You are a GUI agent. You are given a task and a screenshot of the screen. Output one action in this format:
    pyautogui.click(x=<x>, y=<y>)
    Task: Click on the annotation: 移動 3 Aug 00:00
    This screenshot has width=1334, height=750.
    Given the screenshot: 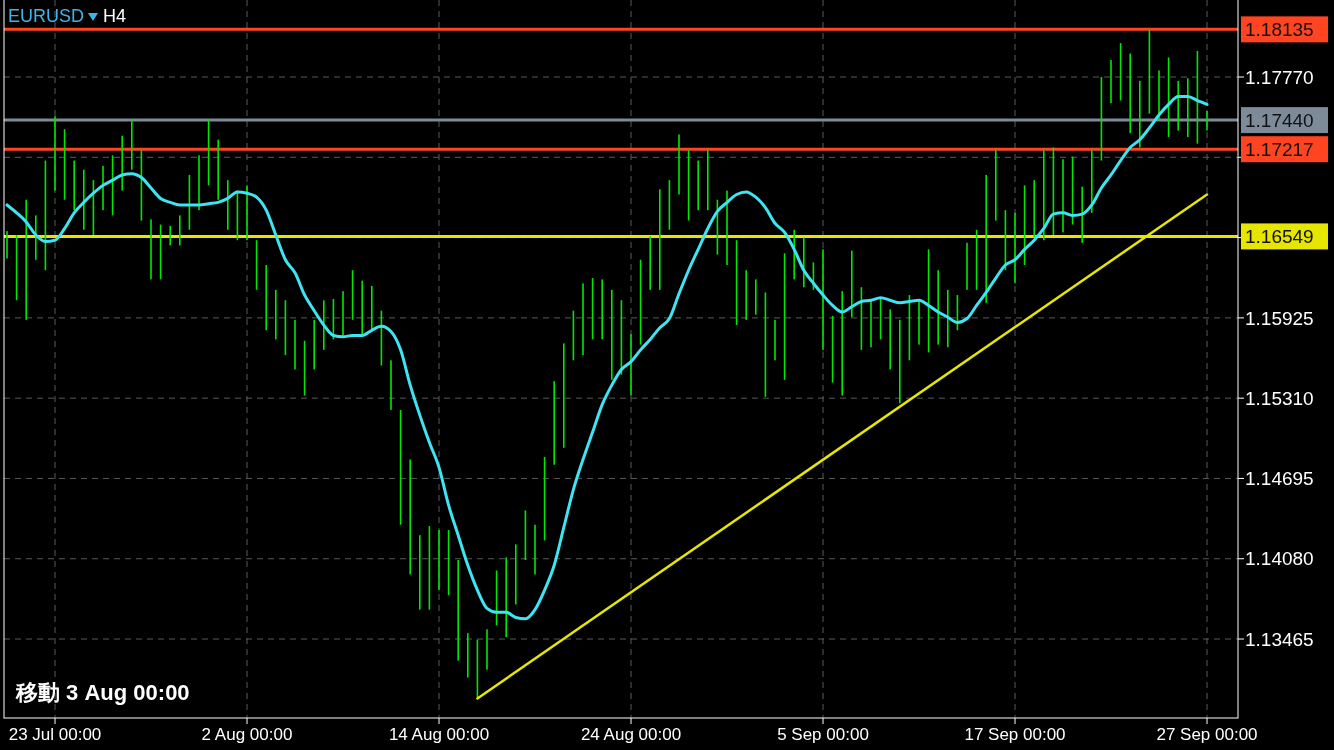 What is the action you would take?
    pyautogui.click(x=102, y=692)
    